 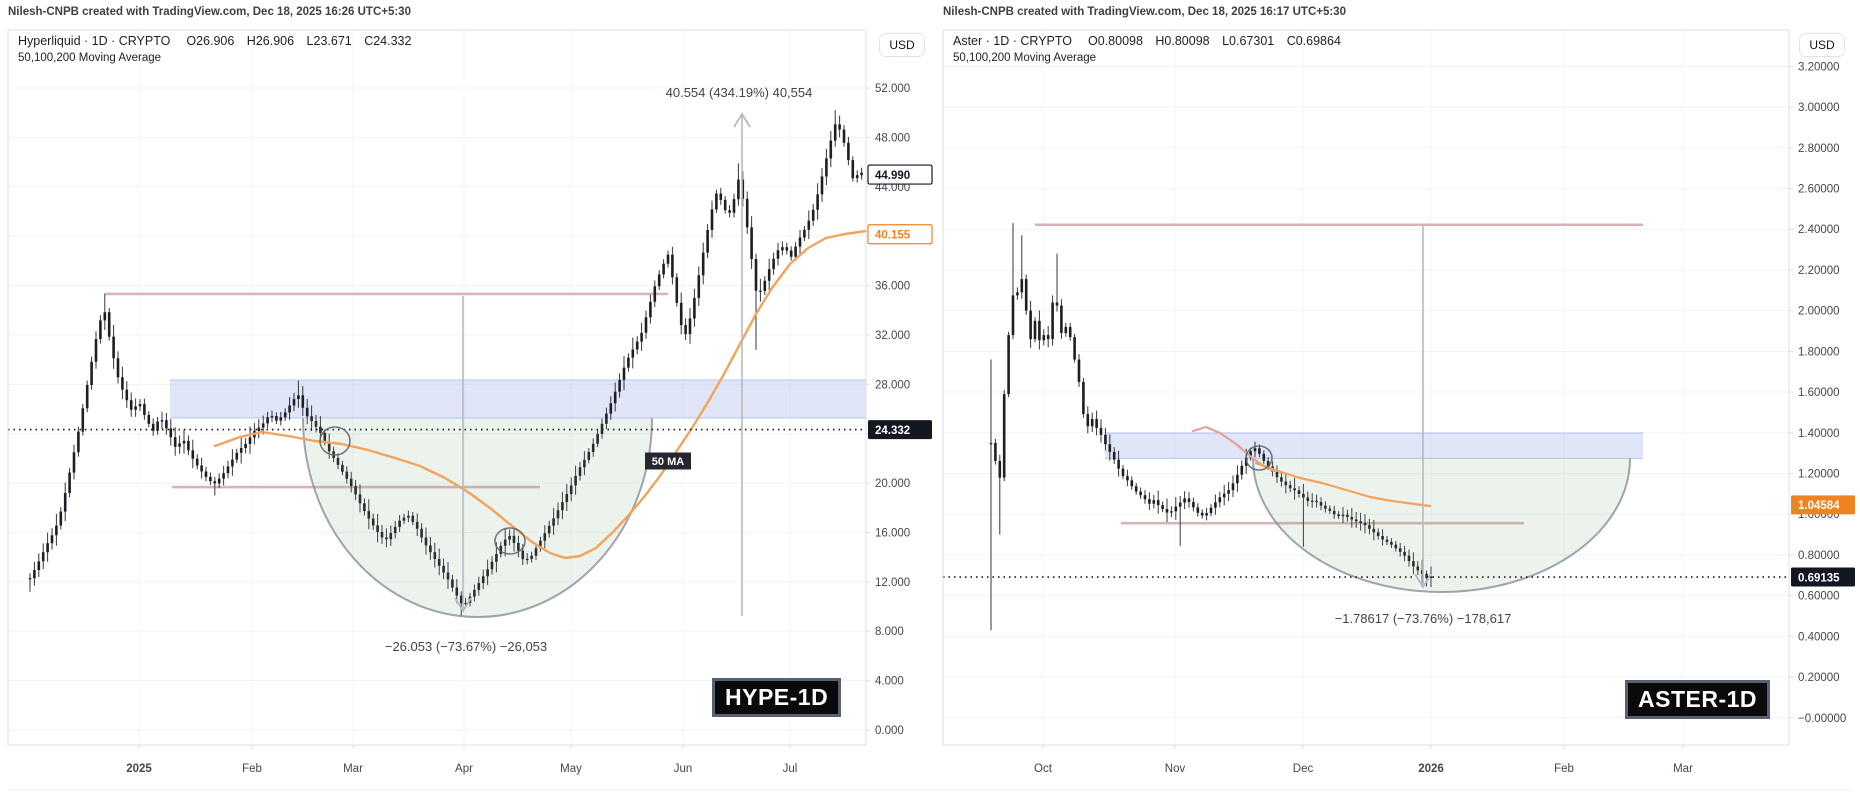 What do you see at coordinates (571, 769) in the screenshot?
I see `svg-text: May` at bounding box center [571, 769].